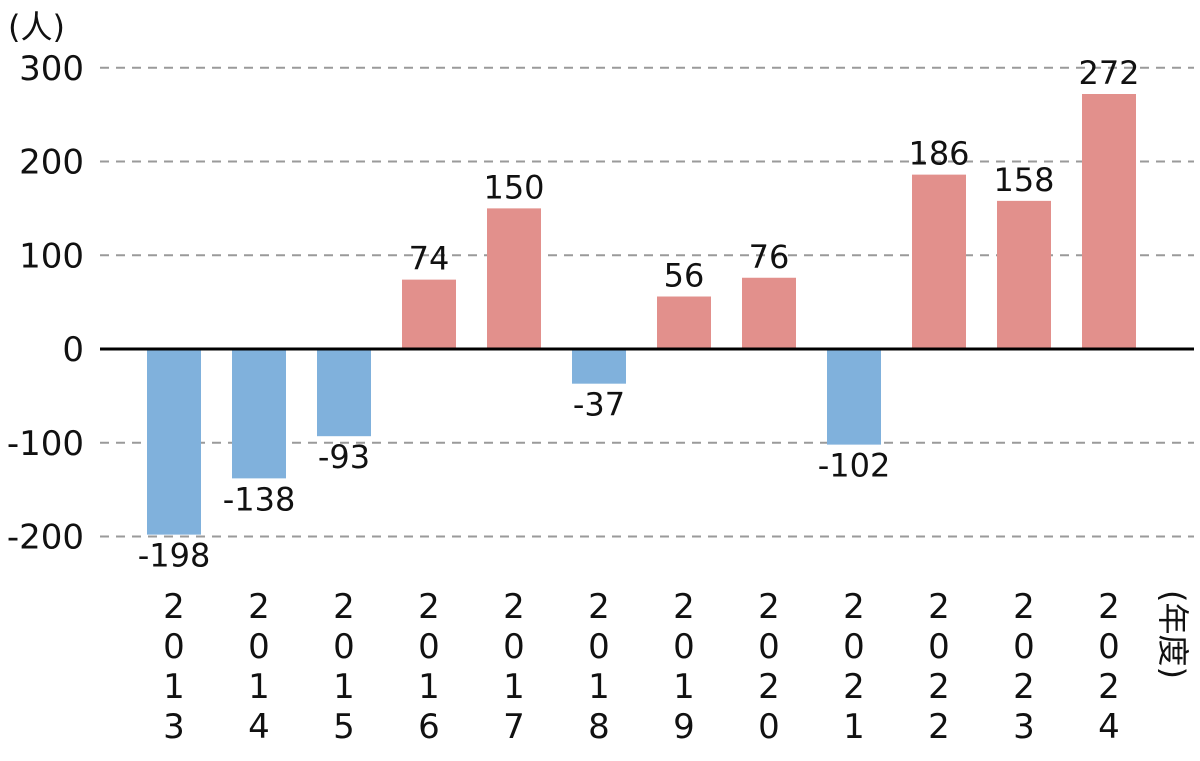 The width and height of the screenshot is (1200, 761). I want to click on y-tick-label: 300, so click(51, 69).